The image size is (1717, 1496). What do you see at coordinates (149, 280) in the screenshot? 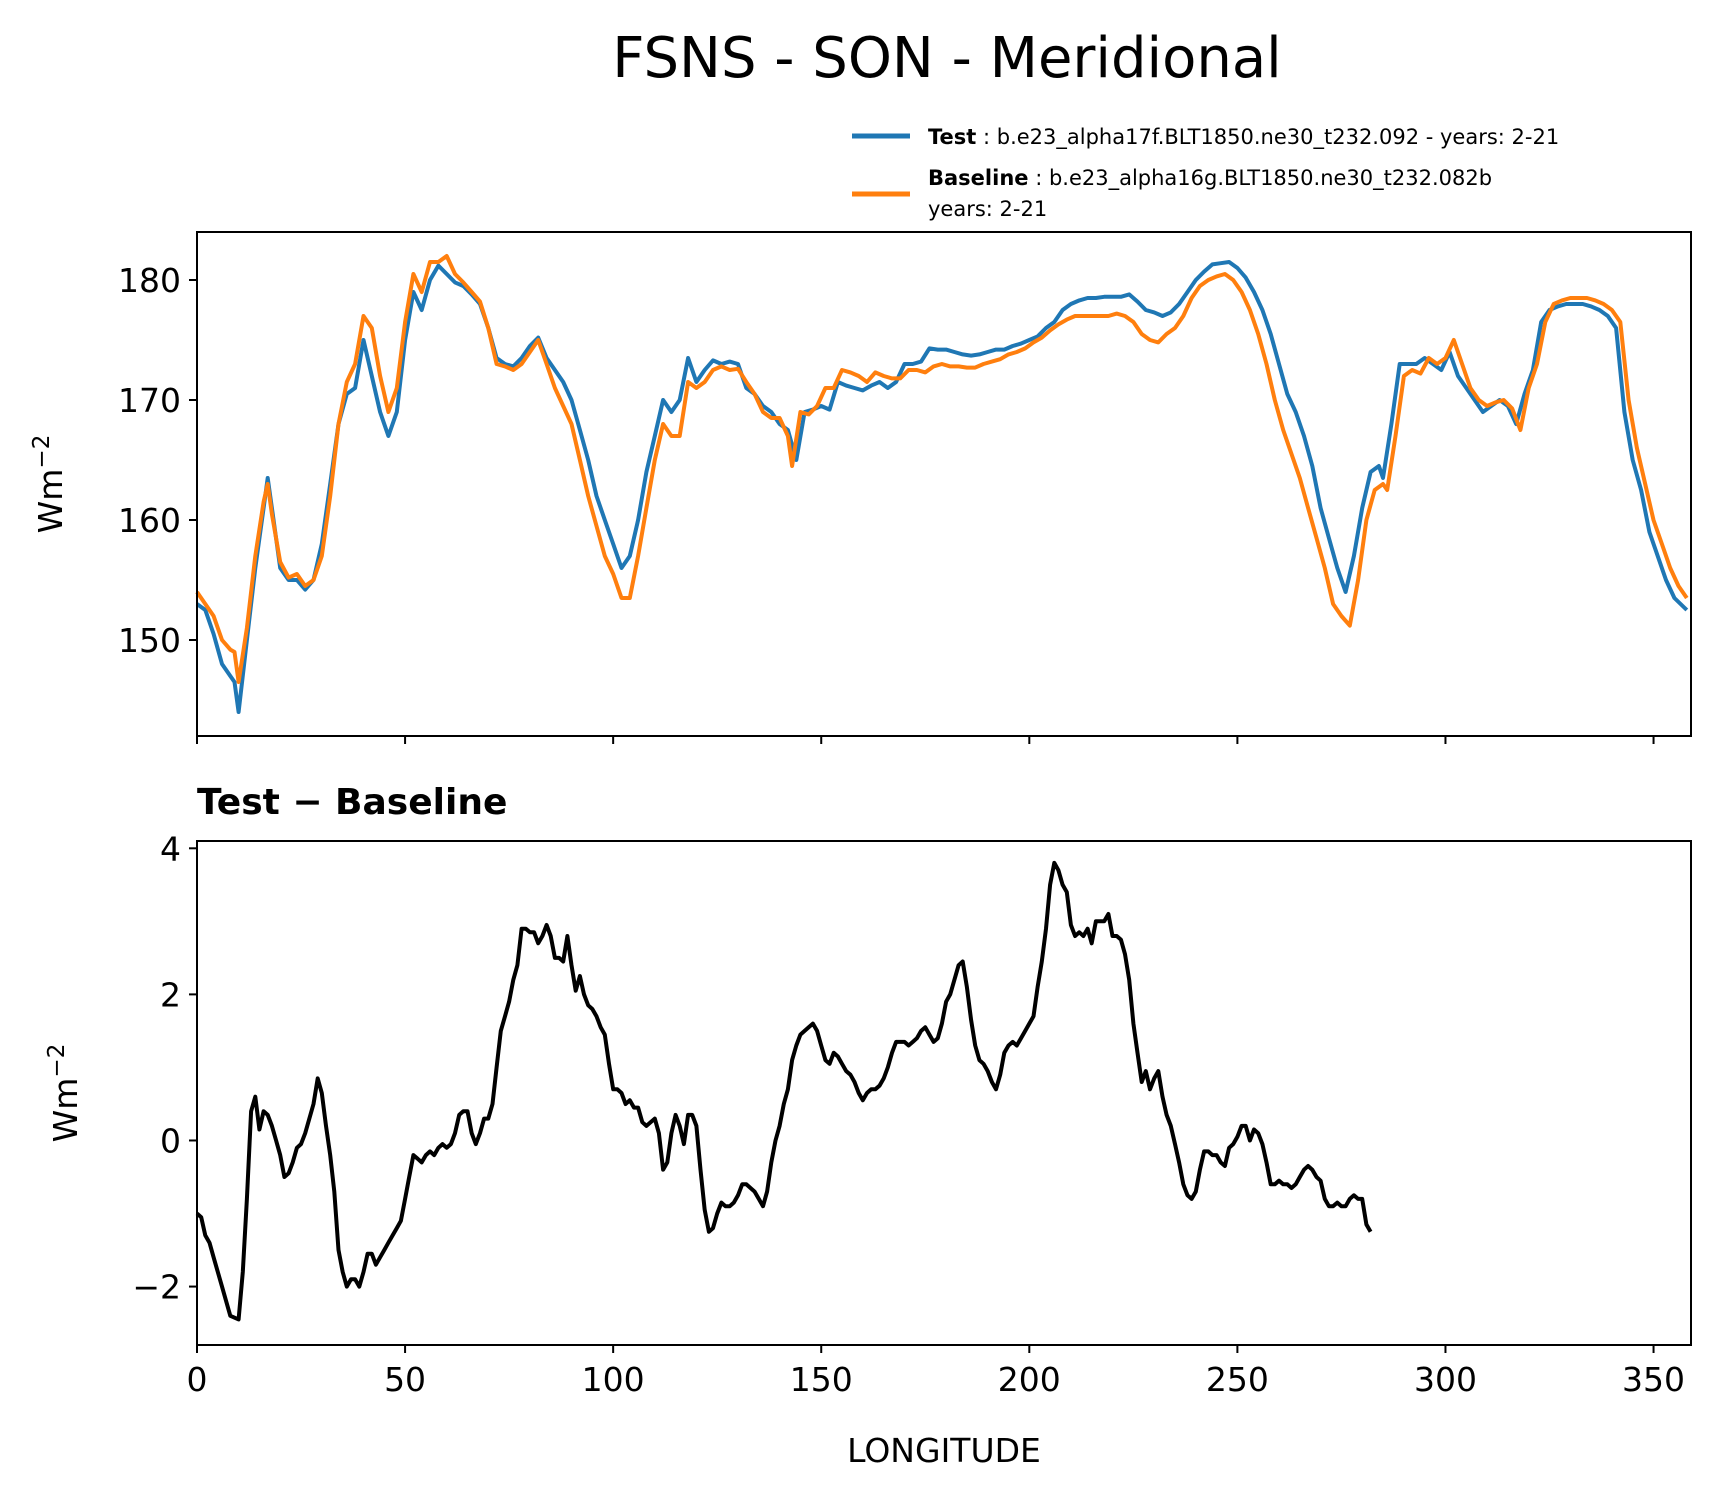
I see `top-y-tick-label: 180` at bounding box center [149, 280].